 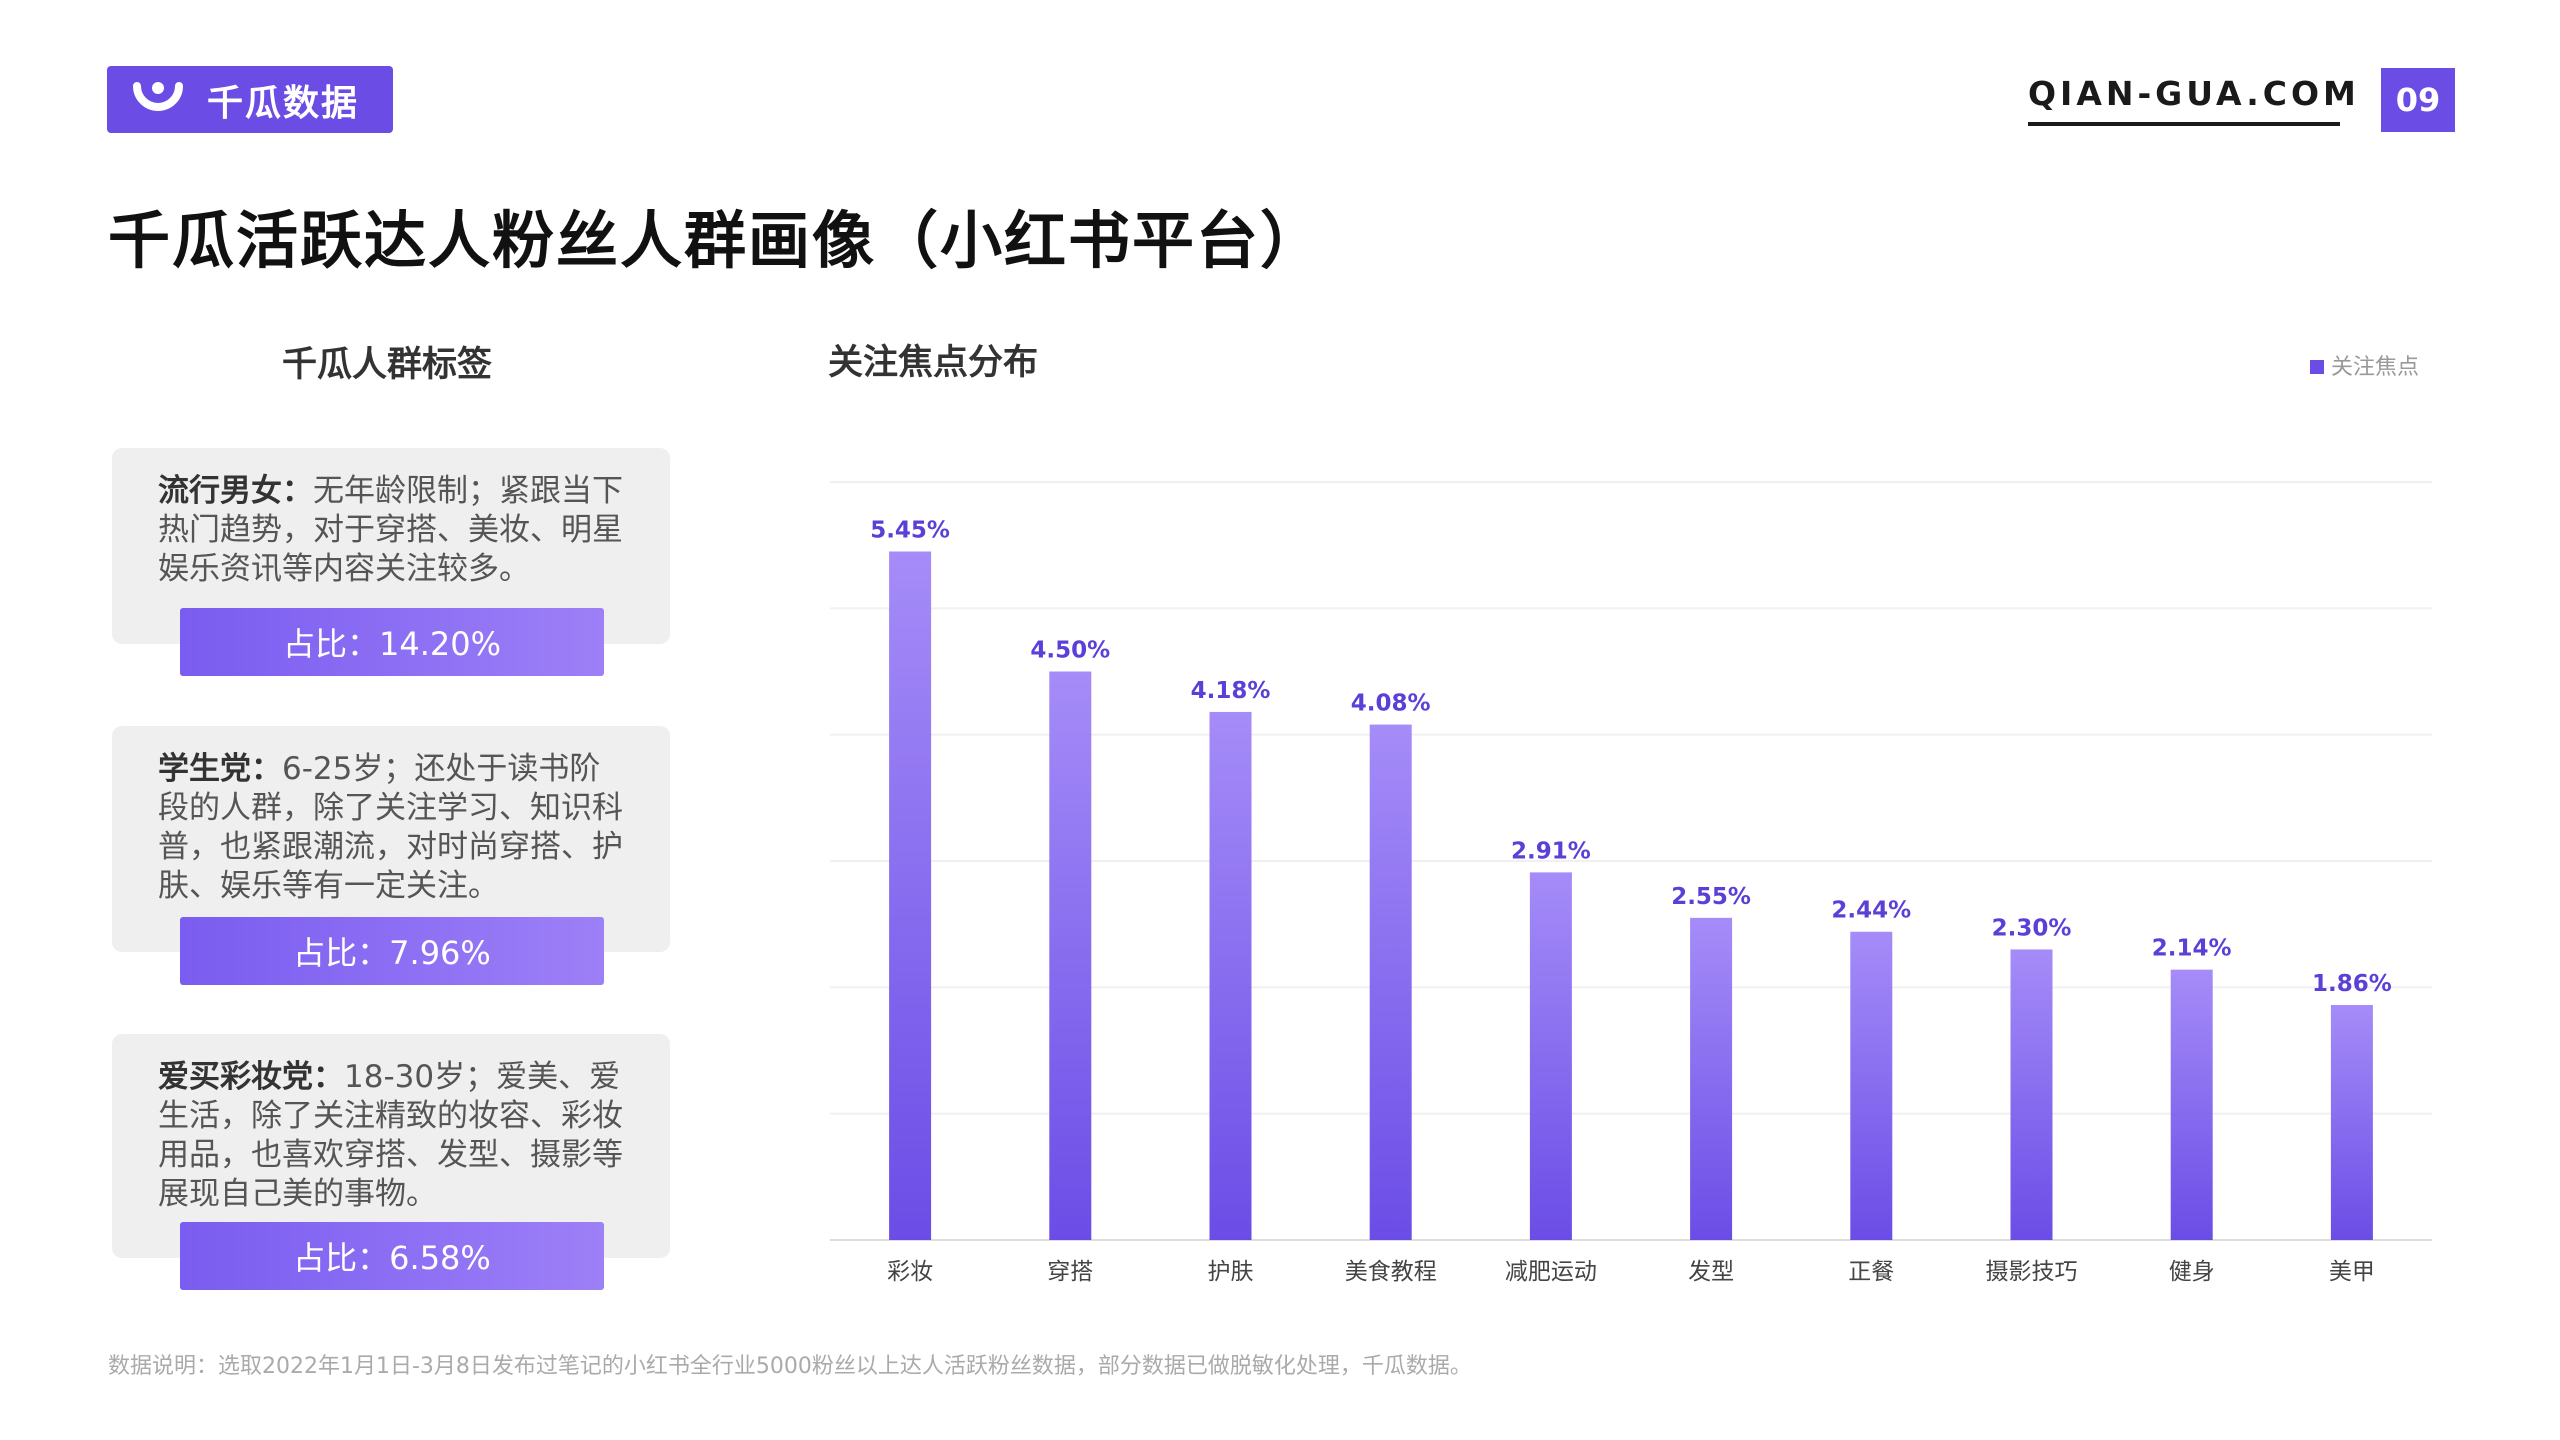 I want to click on data-label: 2.91%, so click(x=1551, y=851).